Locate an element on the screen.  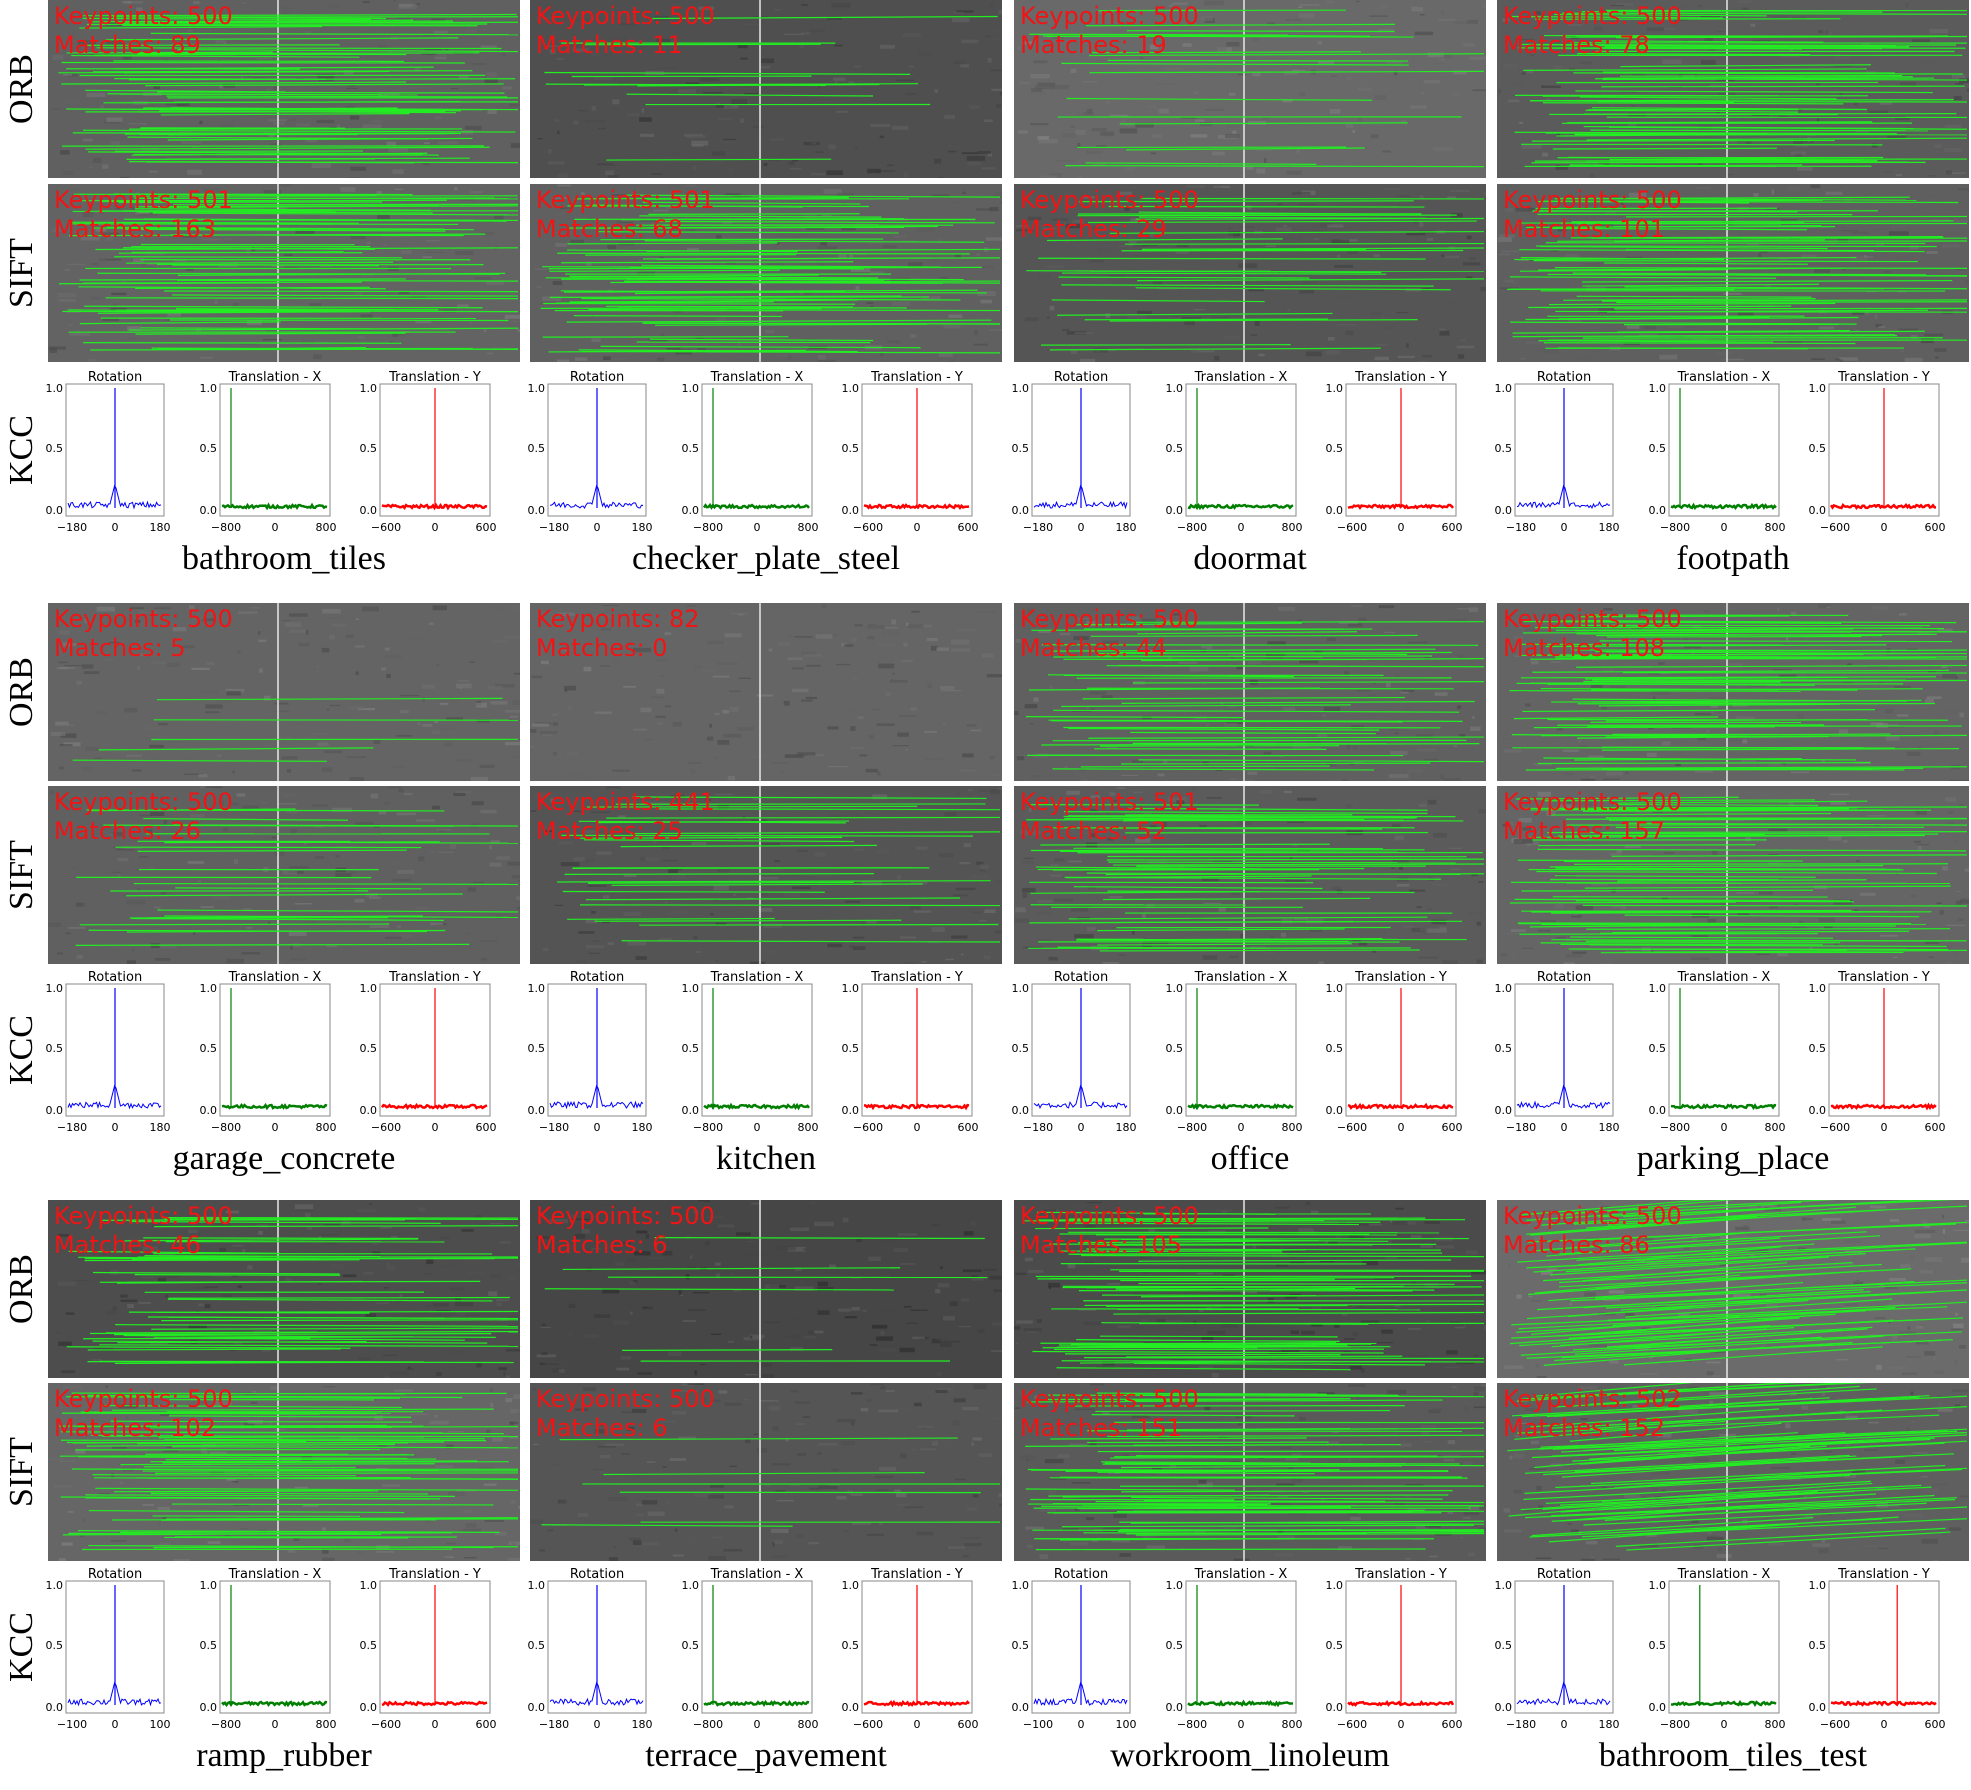
matches-value: 78 is located at coordinates (1634, 45).